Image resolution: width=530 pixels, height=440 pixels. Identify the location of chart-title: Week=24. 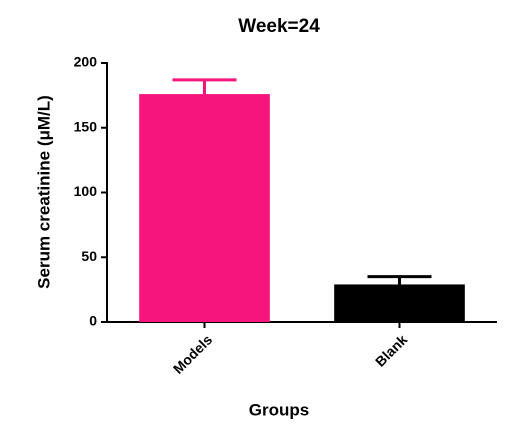
(279, 26).